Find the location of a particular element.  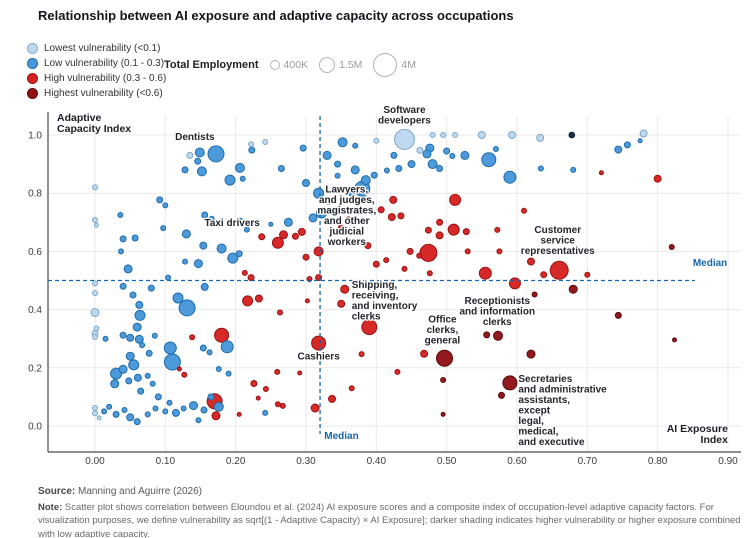

occupation-label: Taxi drivers is located at coordinates (232, 223).